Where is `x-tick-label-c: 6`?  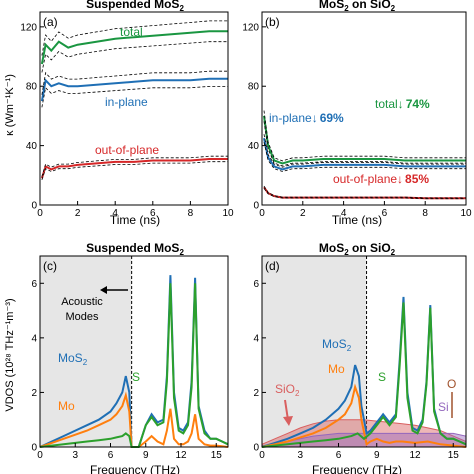
x-tick-label-c: 6 is located at coordinates (111, 455).